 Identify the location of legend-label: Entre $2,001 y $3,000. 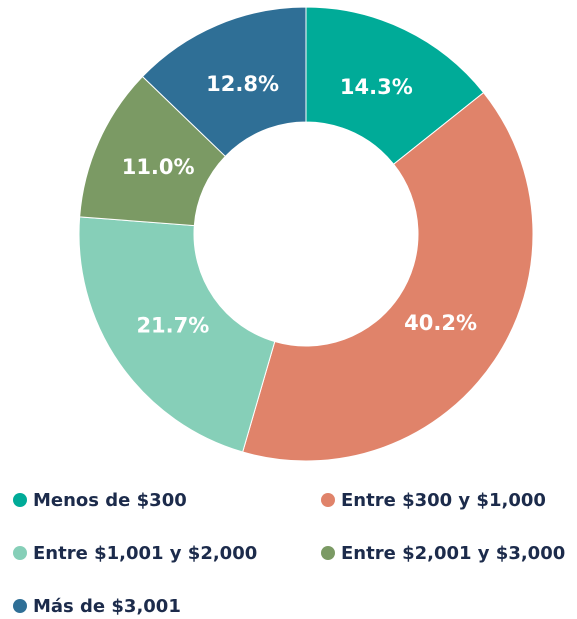
(453, 553).